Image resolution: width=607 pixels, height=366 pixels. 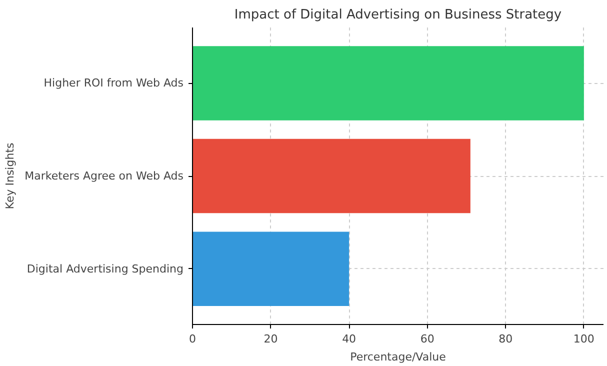 I want to click on x-tick-label: 0, so click(x=192, y=339).